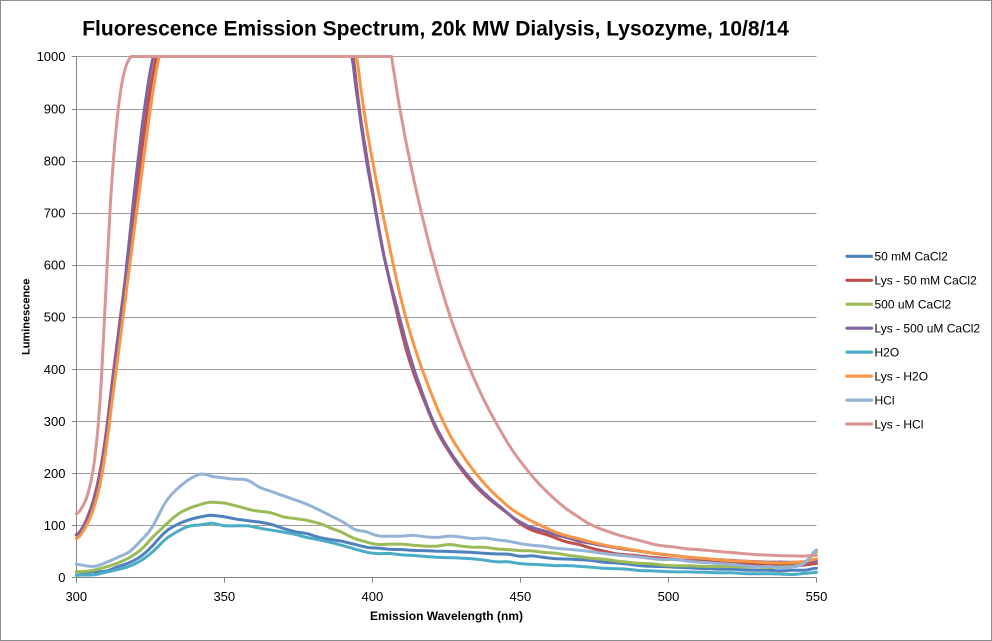 The width and height of the screenshot is (992, 641). What do you see at coordinates (55, 108) in the screenshot?
I see `svg-text: 900` at bounding box center [55, 108].